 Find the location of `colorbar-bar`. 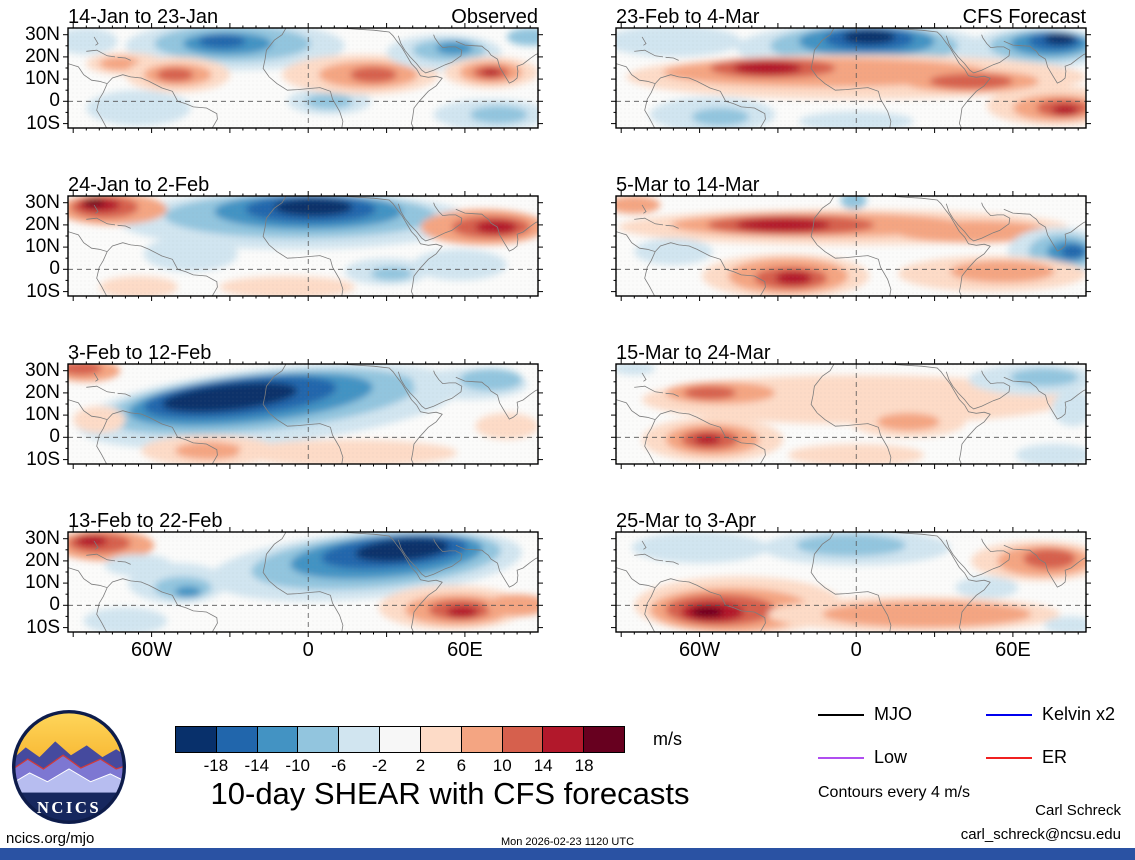

colorbar-bar is located at coordinates (400, 739).